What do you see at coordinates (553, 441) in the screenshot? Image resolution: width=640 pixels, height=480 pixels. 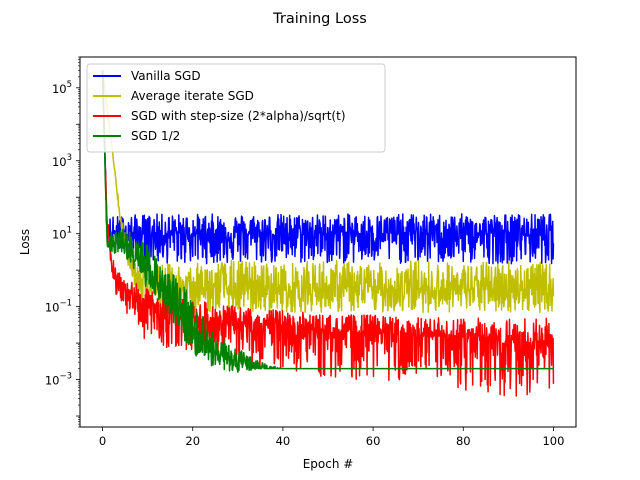 I see `x-tick-label: 100` at bounding box center [553, 441].